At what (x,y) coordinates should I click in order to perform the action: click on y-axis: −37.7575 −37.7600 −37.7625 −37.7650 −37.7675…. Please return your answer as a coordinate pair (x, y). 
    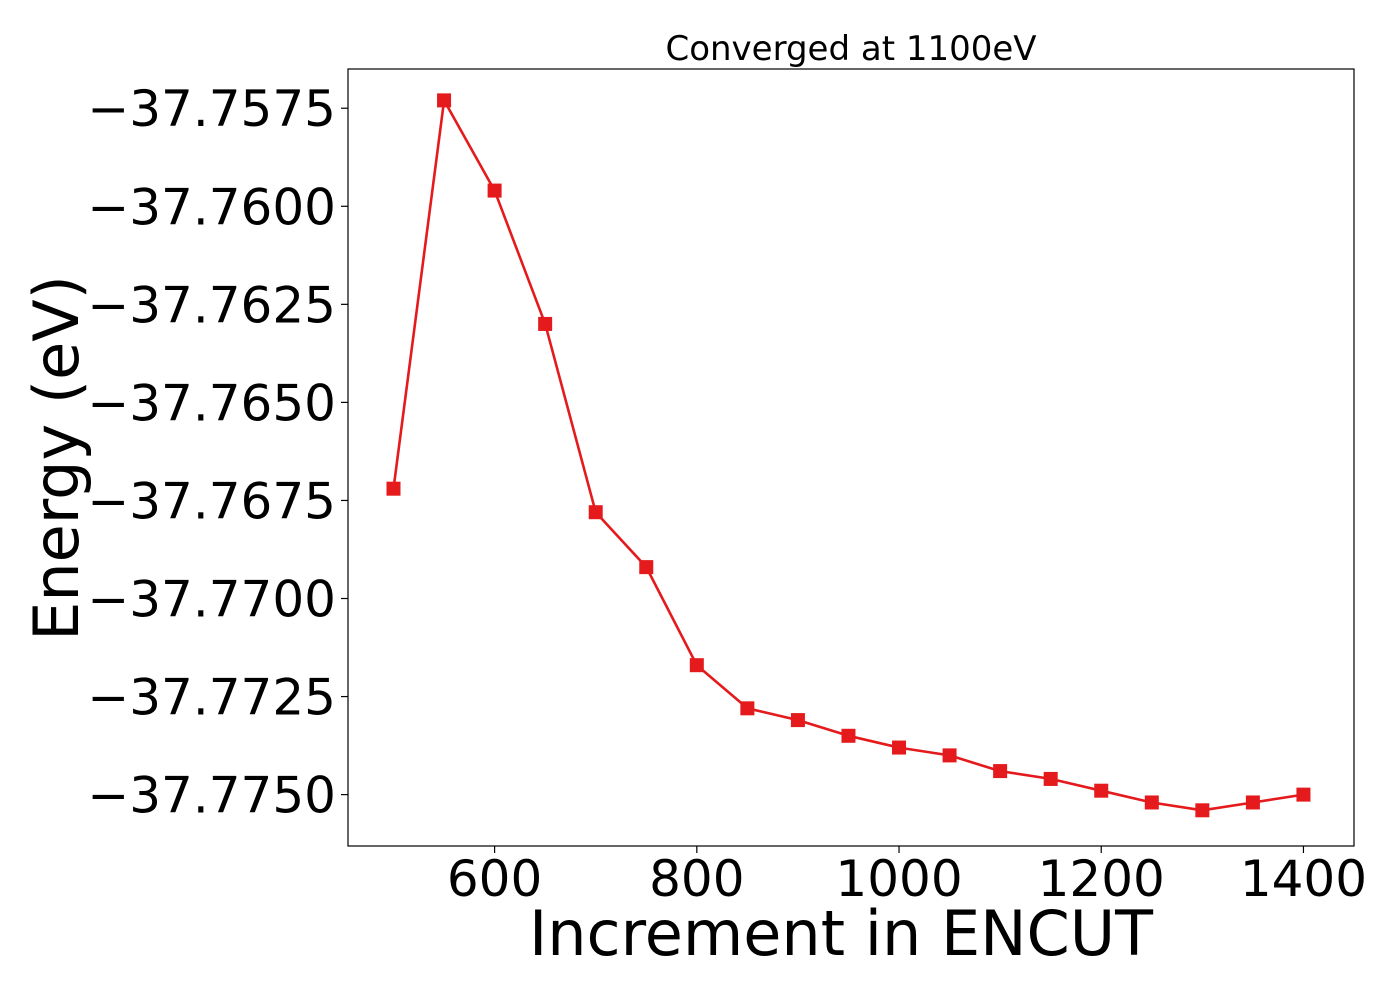
    Looking at the image, I should click on (217, 452).